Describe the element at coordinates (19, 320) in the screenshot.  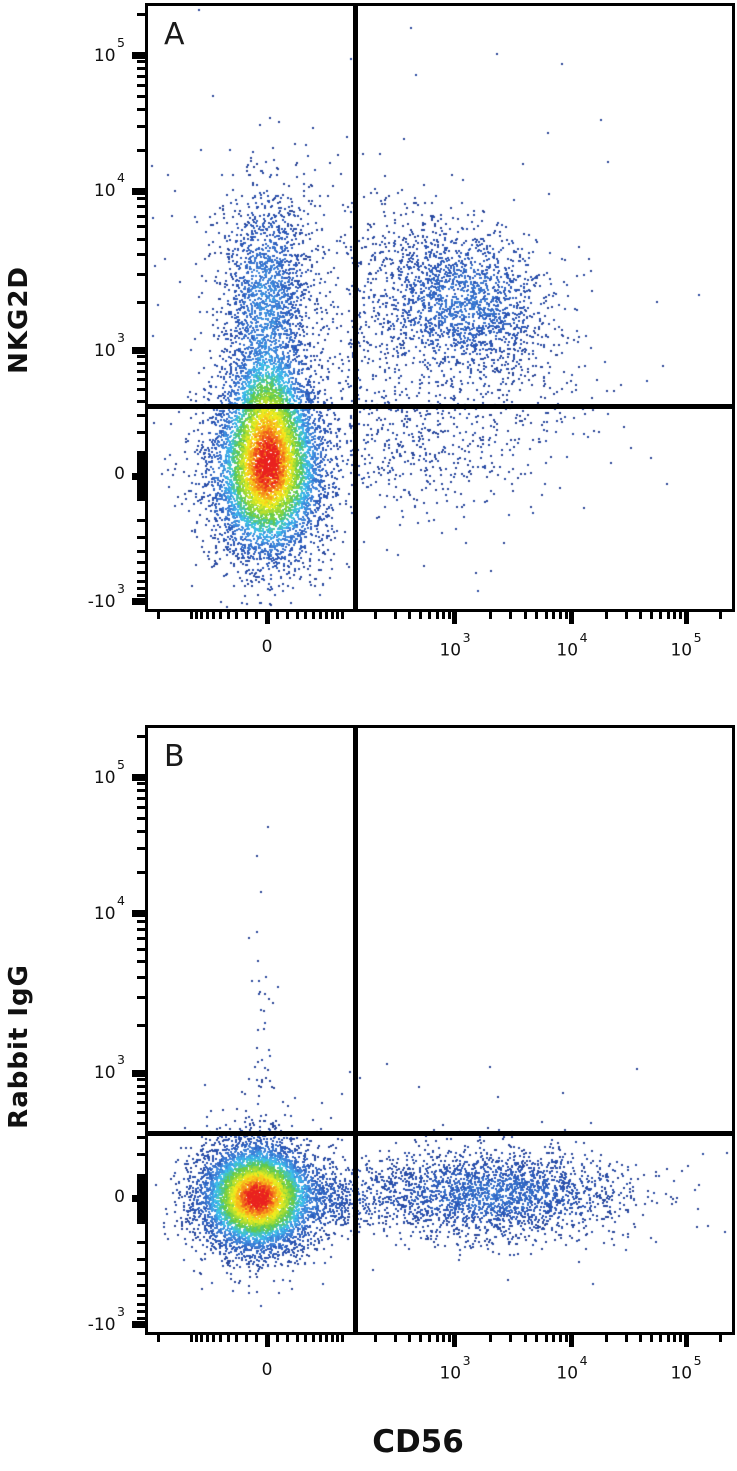
I see `y-axis-title-nkg2d: NKG2D` at that location.